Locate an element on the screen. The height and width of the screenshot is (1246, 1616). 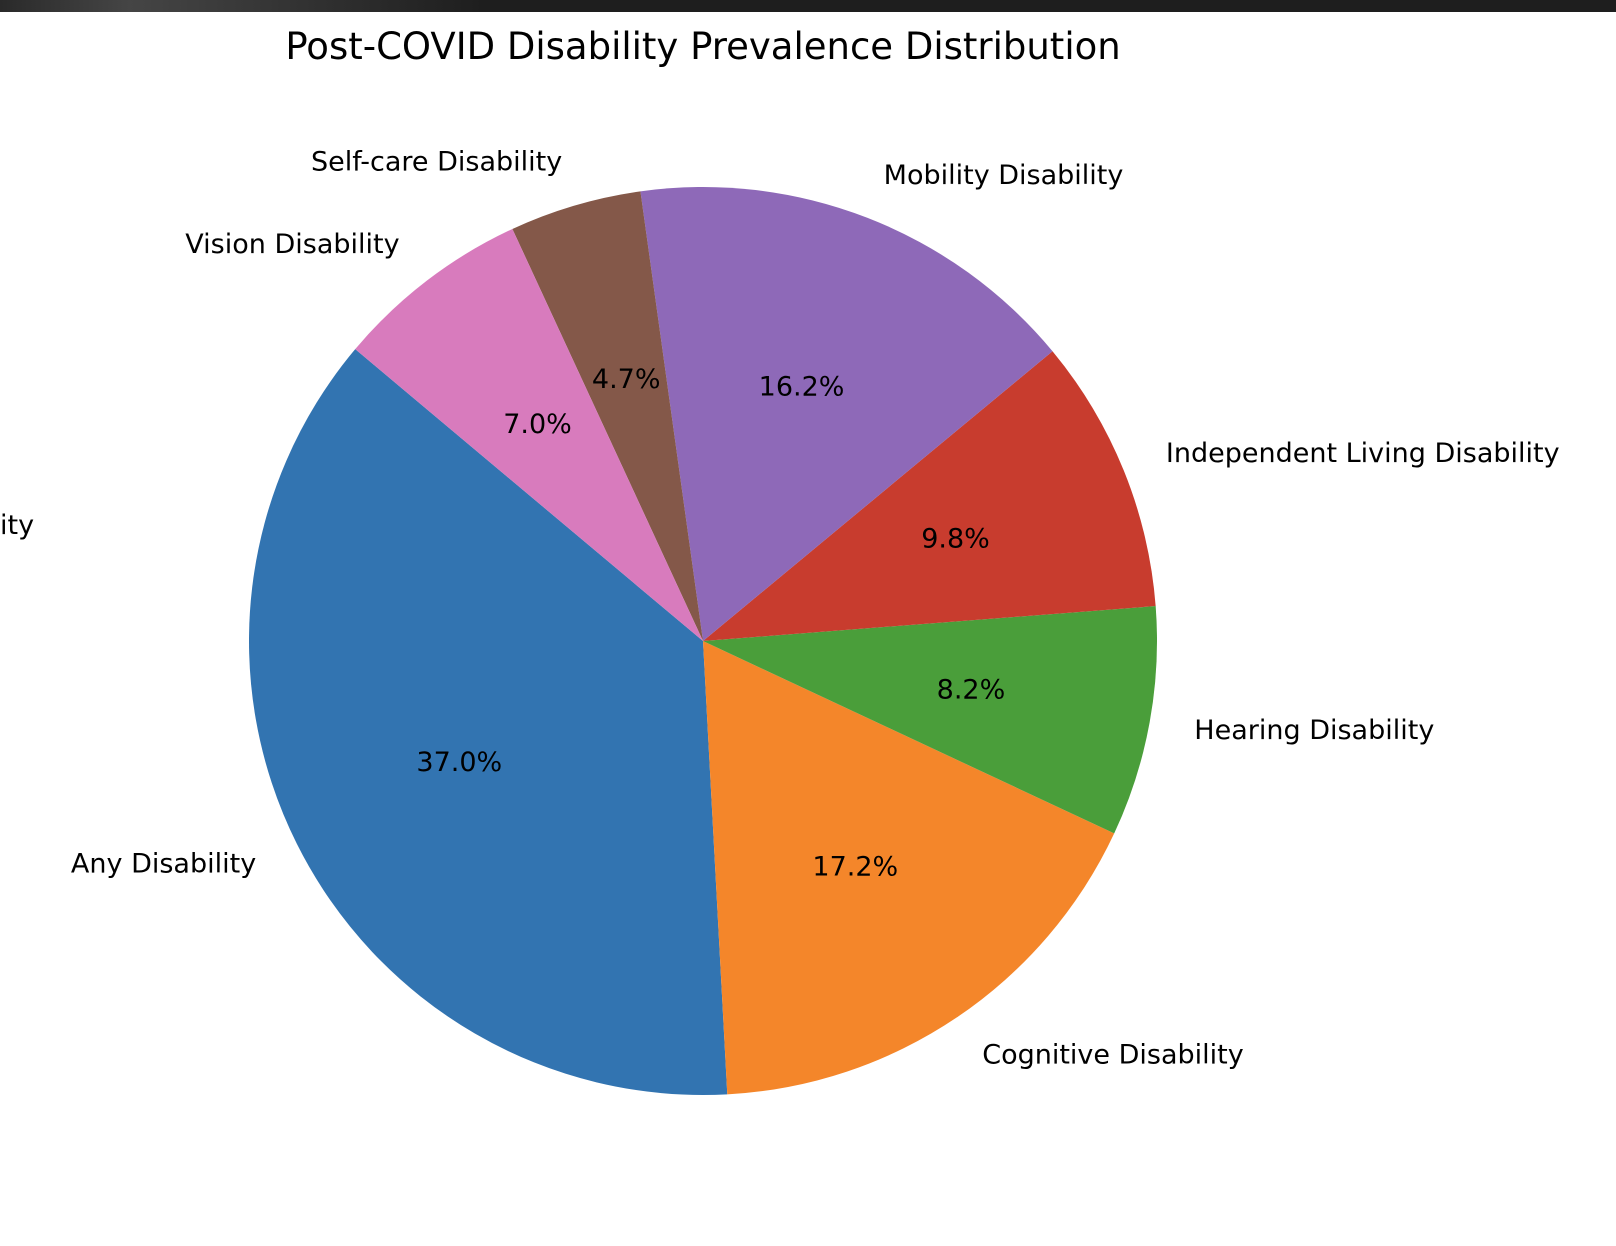
pie-category-label-any-disability: Any Disability is located at coordinates (163, 864).